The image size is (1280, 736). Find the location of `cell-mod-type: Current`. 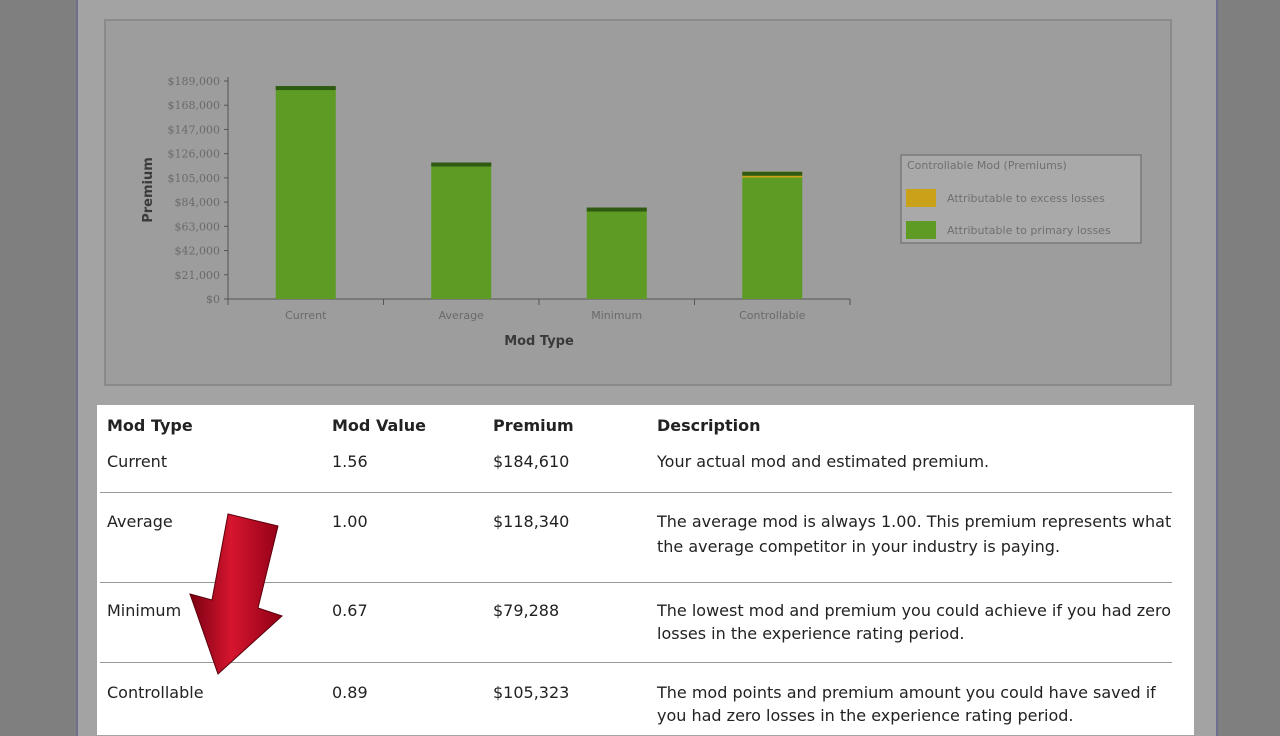

cell-mod-type: Current is located at coordinates (137, 461).